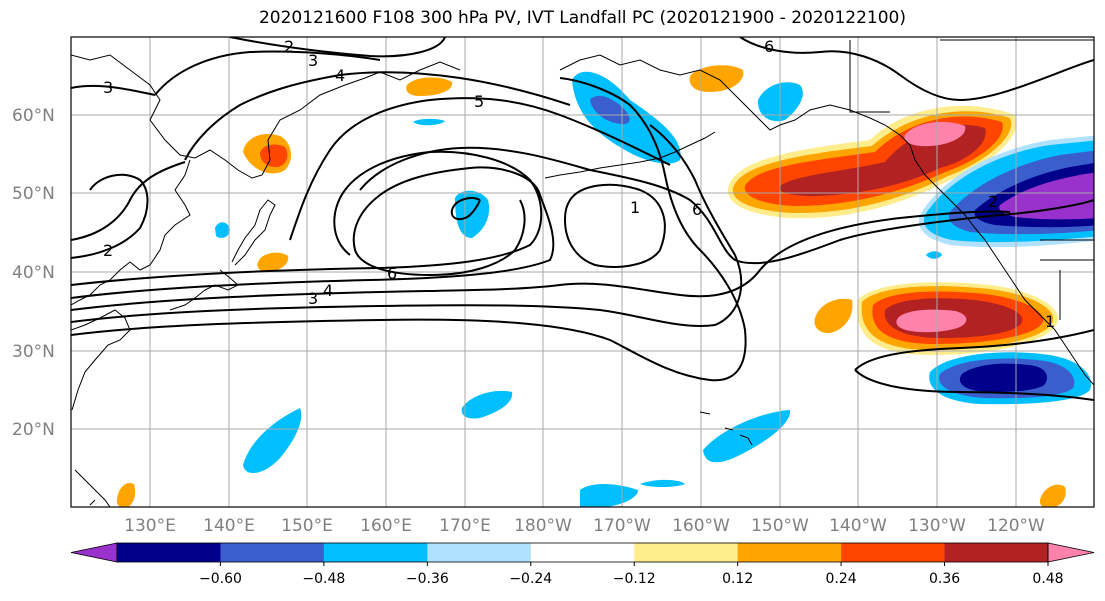 This screenshot has height=601, width=1105. I want to click on coastline-north-america-interior, so click(971, 179).